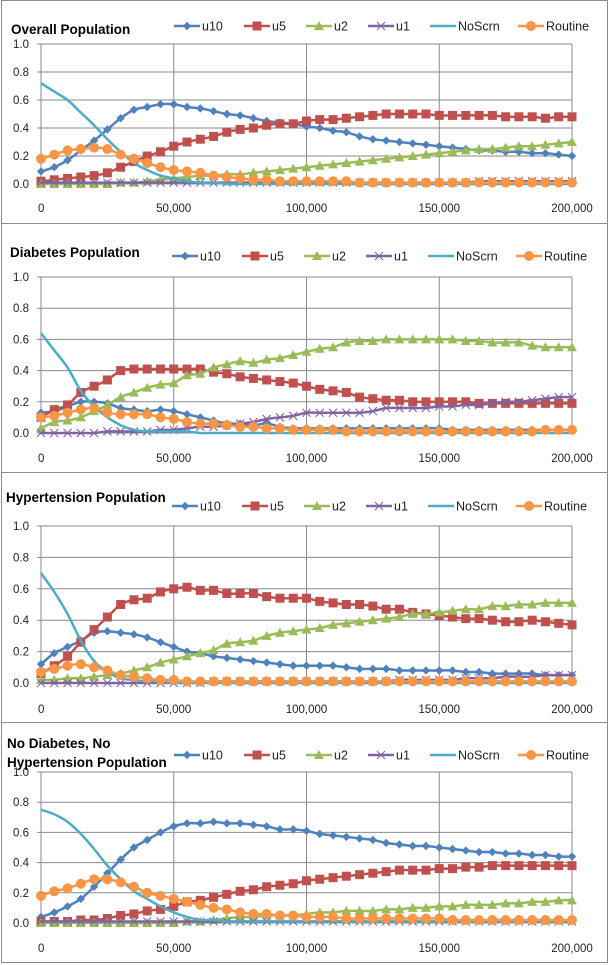  I want to click on legend-item-u10: u10, so click(196, 257).